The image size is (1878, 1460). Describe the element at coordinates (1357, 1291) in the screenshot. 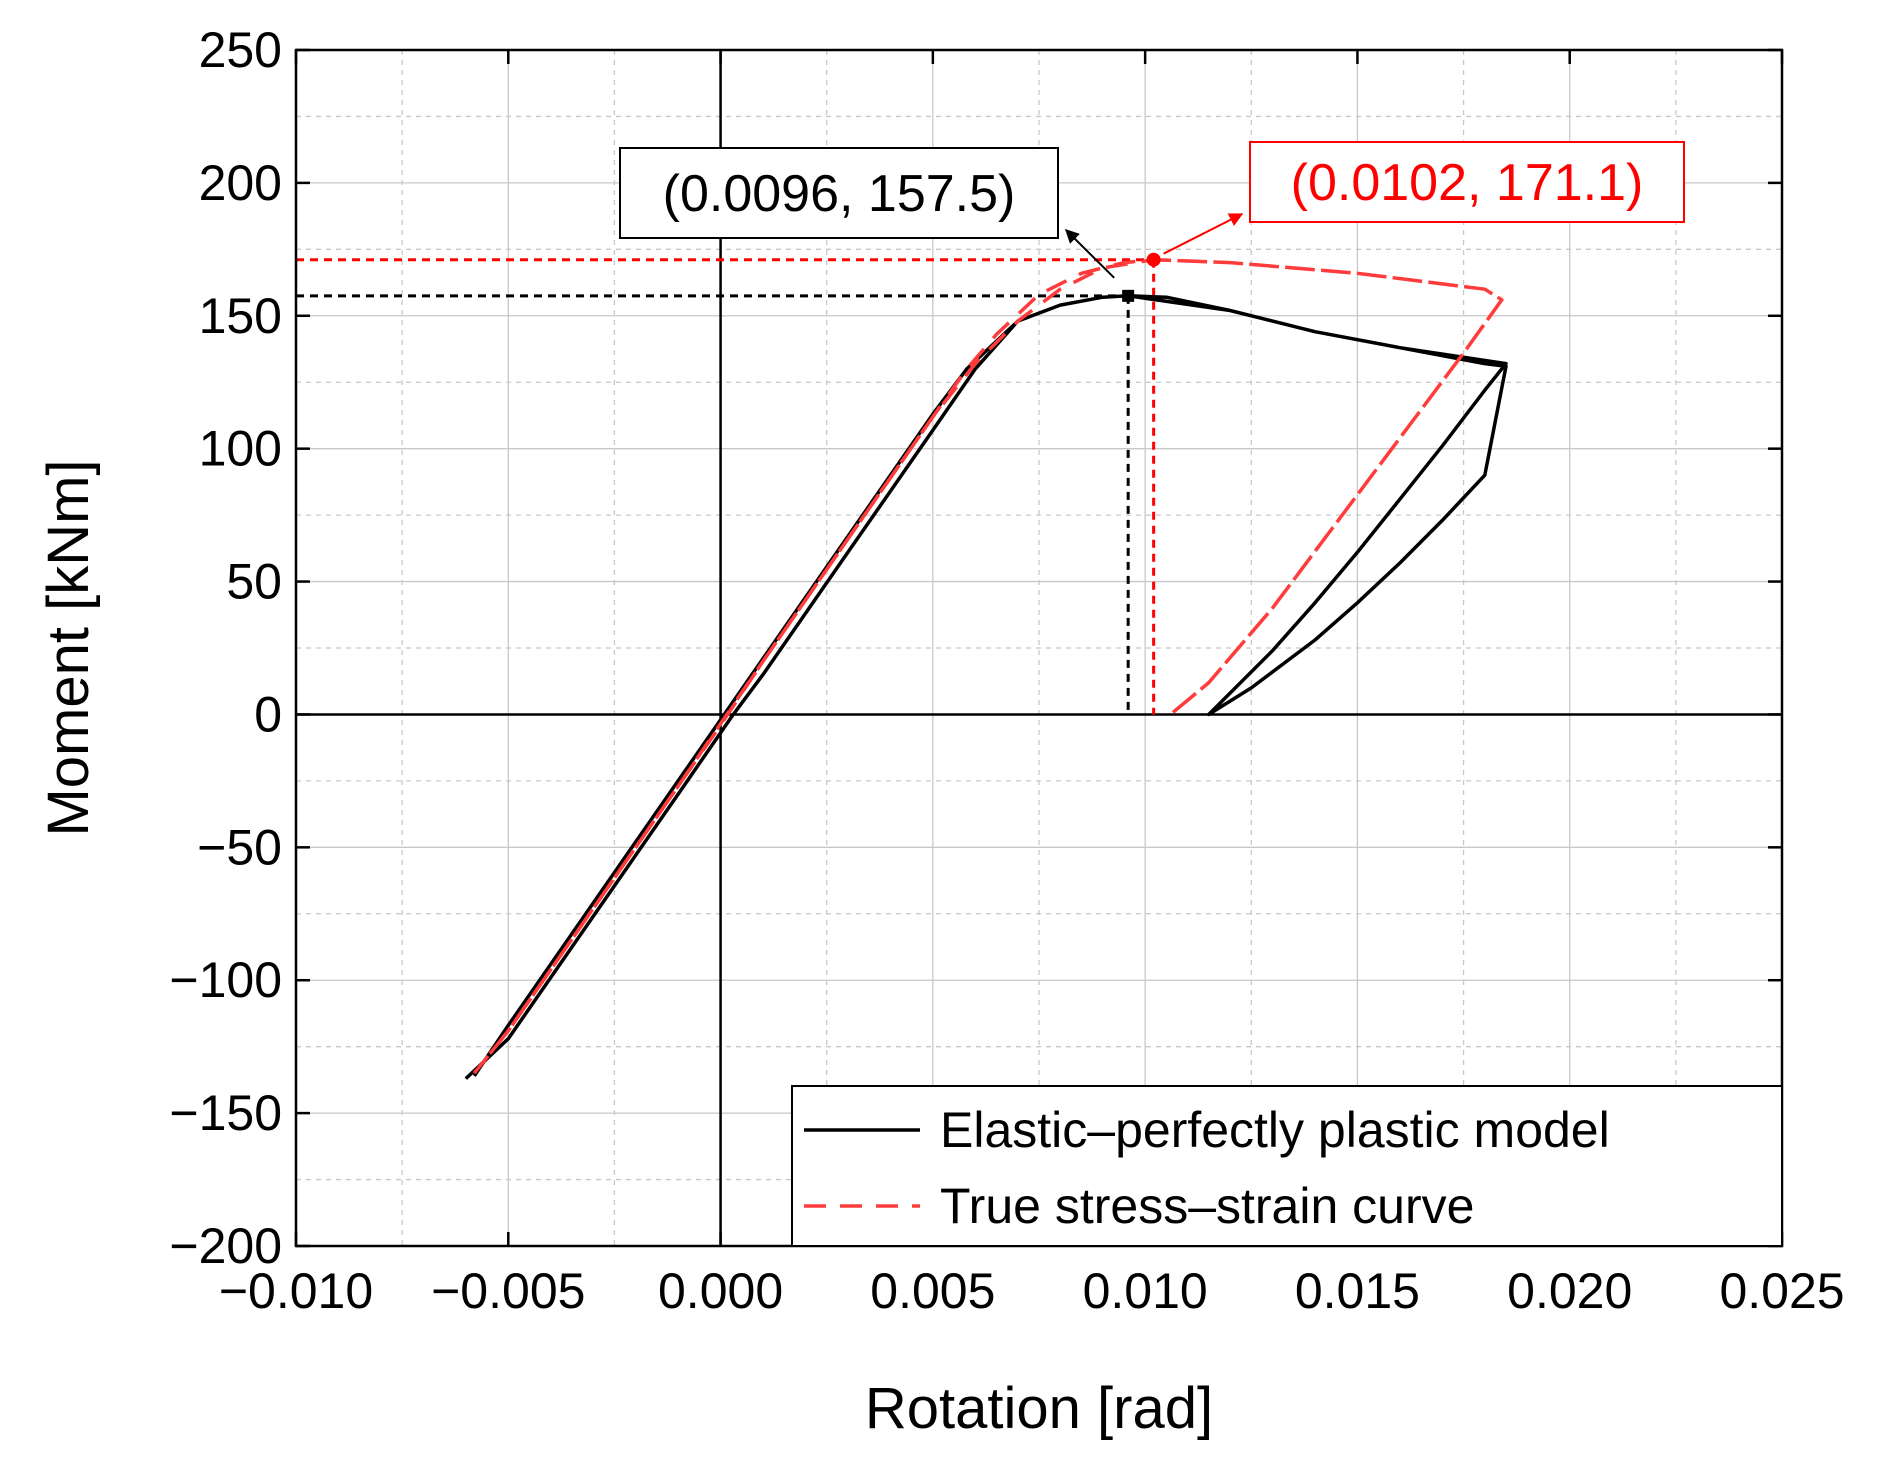

I see `x-tick-label: 0.015` at that location.